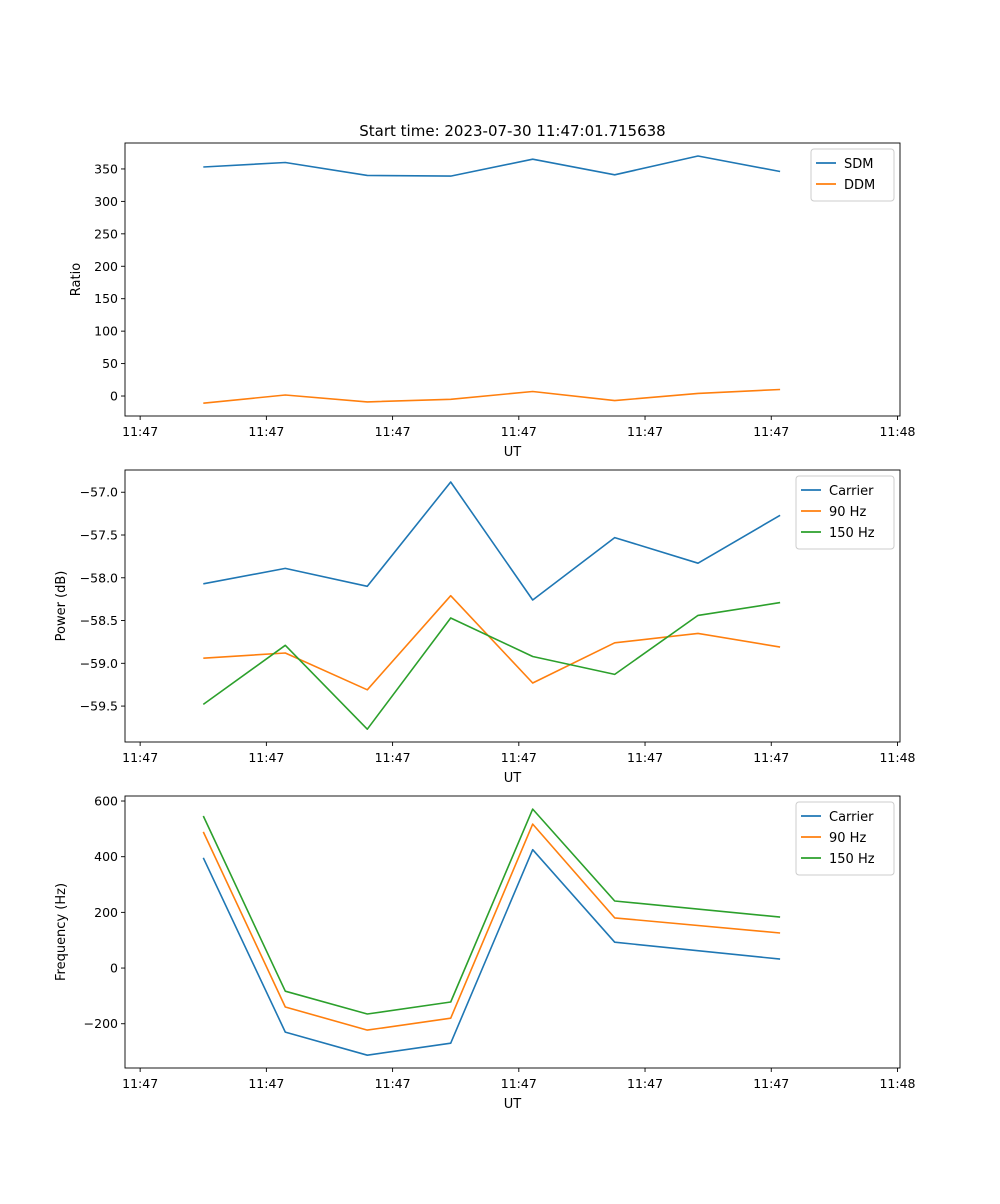  I want to click on y-tick-label: −200, so click(101, 1023).